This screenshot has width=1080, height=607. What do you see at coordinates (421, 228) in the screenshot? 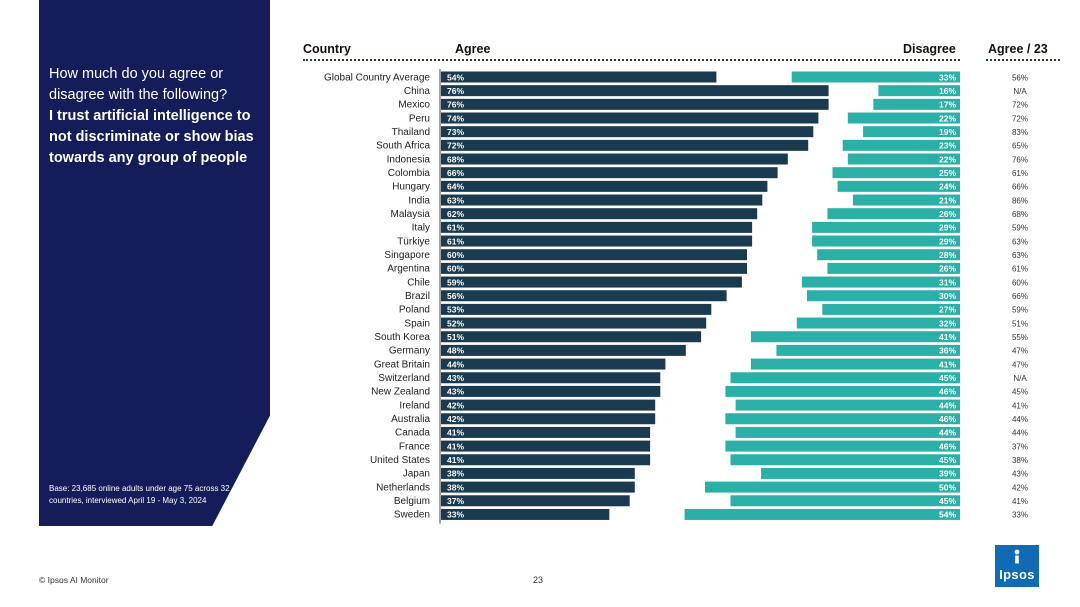
I see `country-label: Italy` at bounding box center [421, 228].